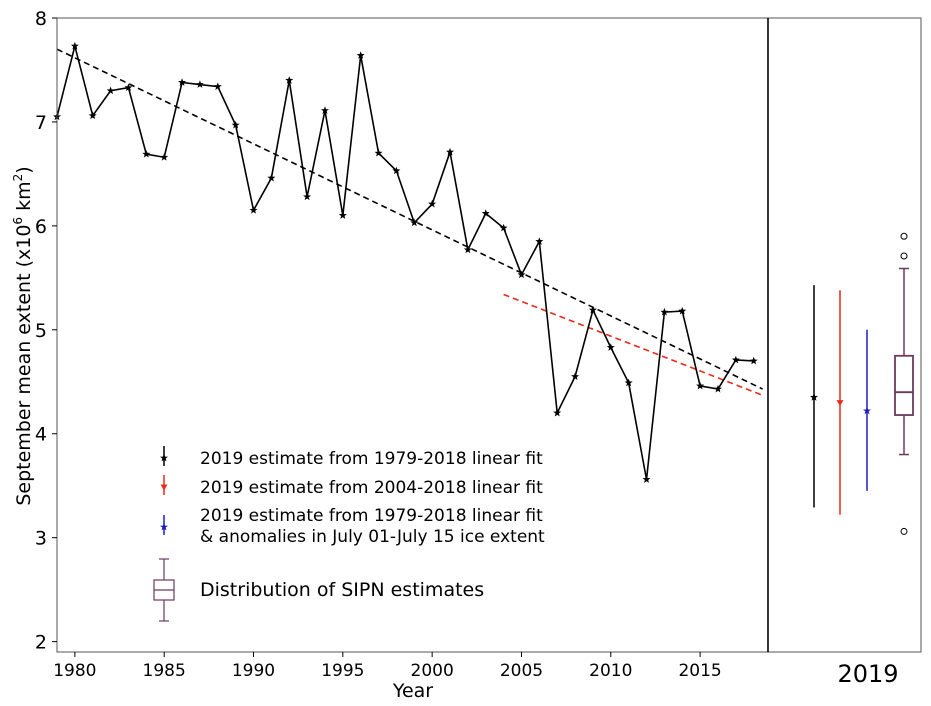 The height and width of the screenshot is (706, 931). I want to click on x-axis-label: Year, so click(412, 691).